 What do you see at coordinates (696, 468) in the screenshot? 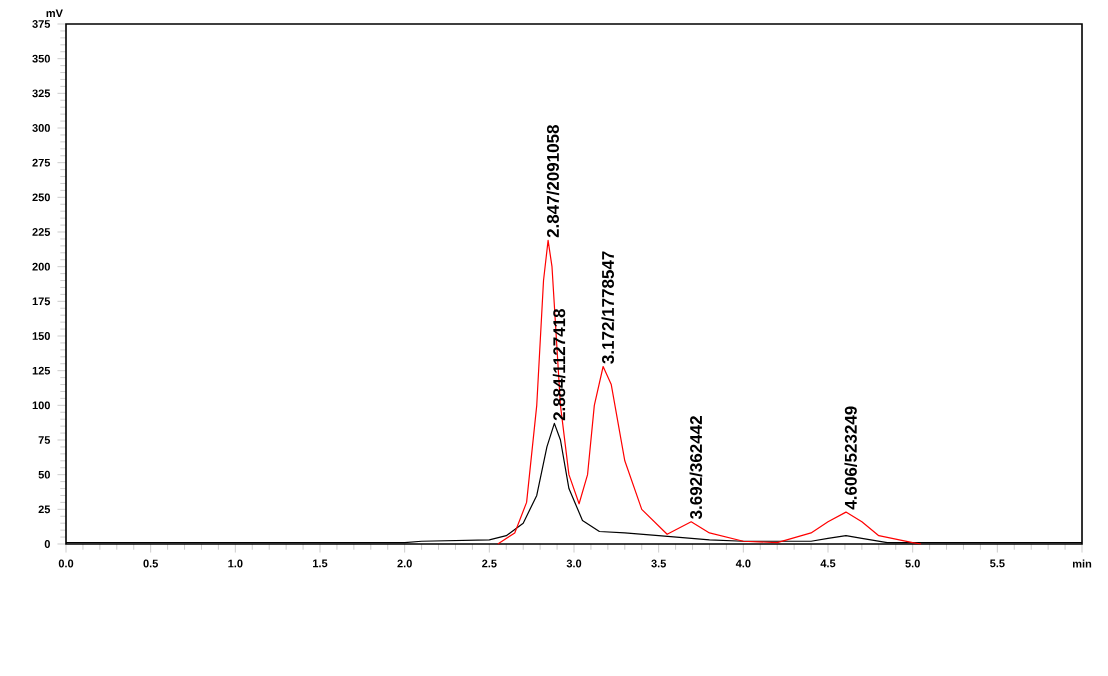
I see `annotation: 3.692/362442` at bounding box center [696, 468].